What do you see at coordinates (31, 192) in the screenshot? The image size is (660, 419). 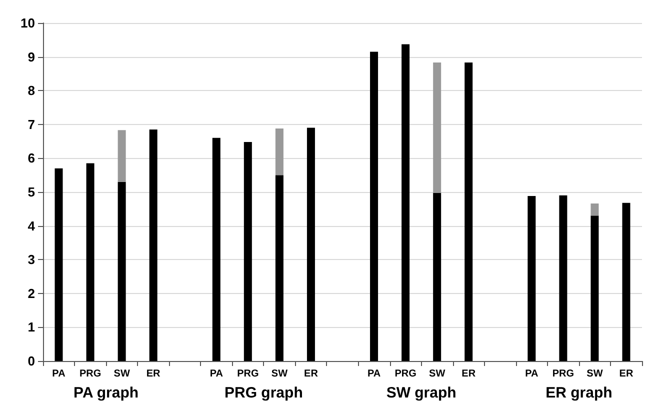 I see `y-tick-label: 5` at bounding box center [31, 192].